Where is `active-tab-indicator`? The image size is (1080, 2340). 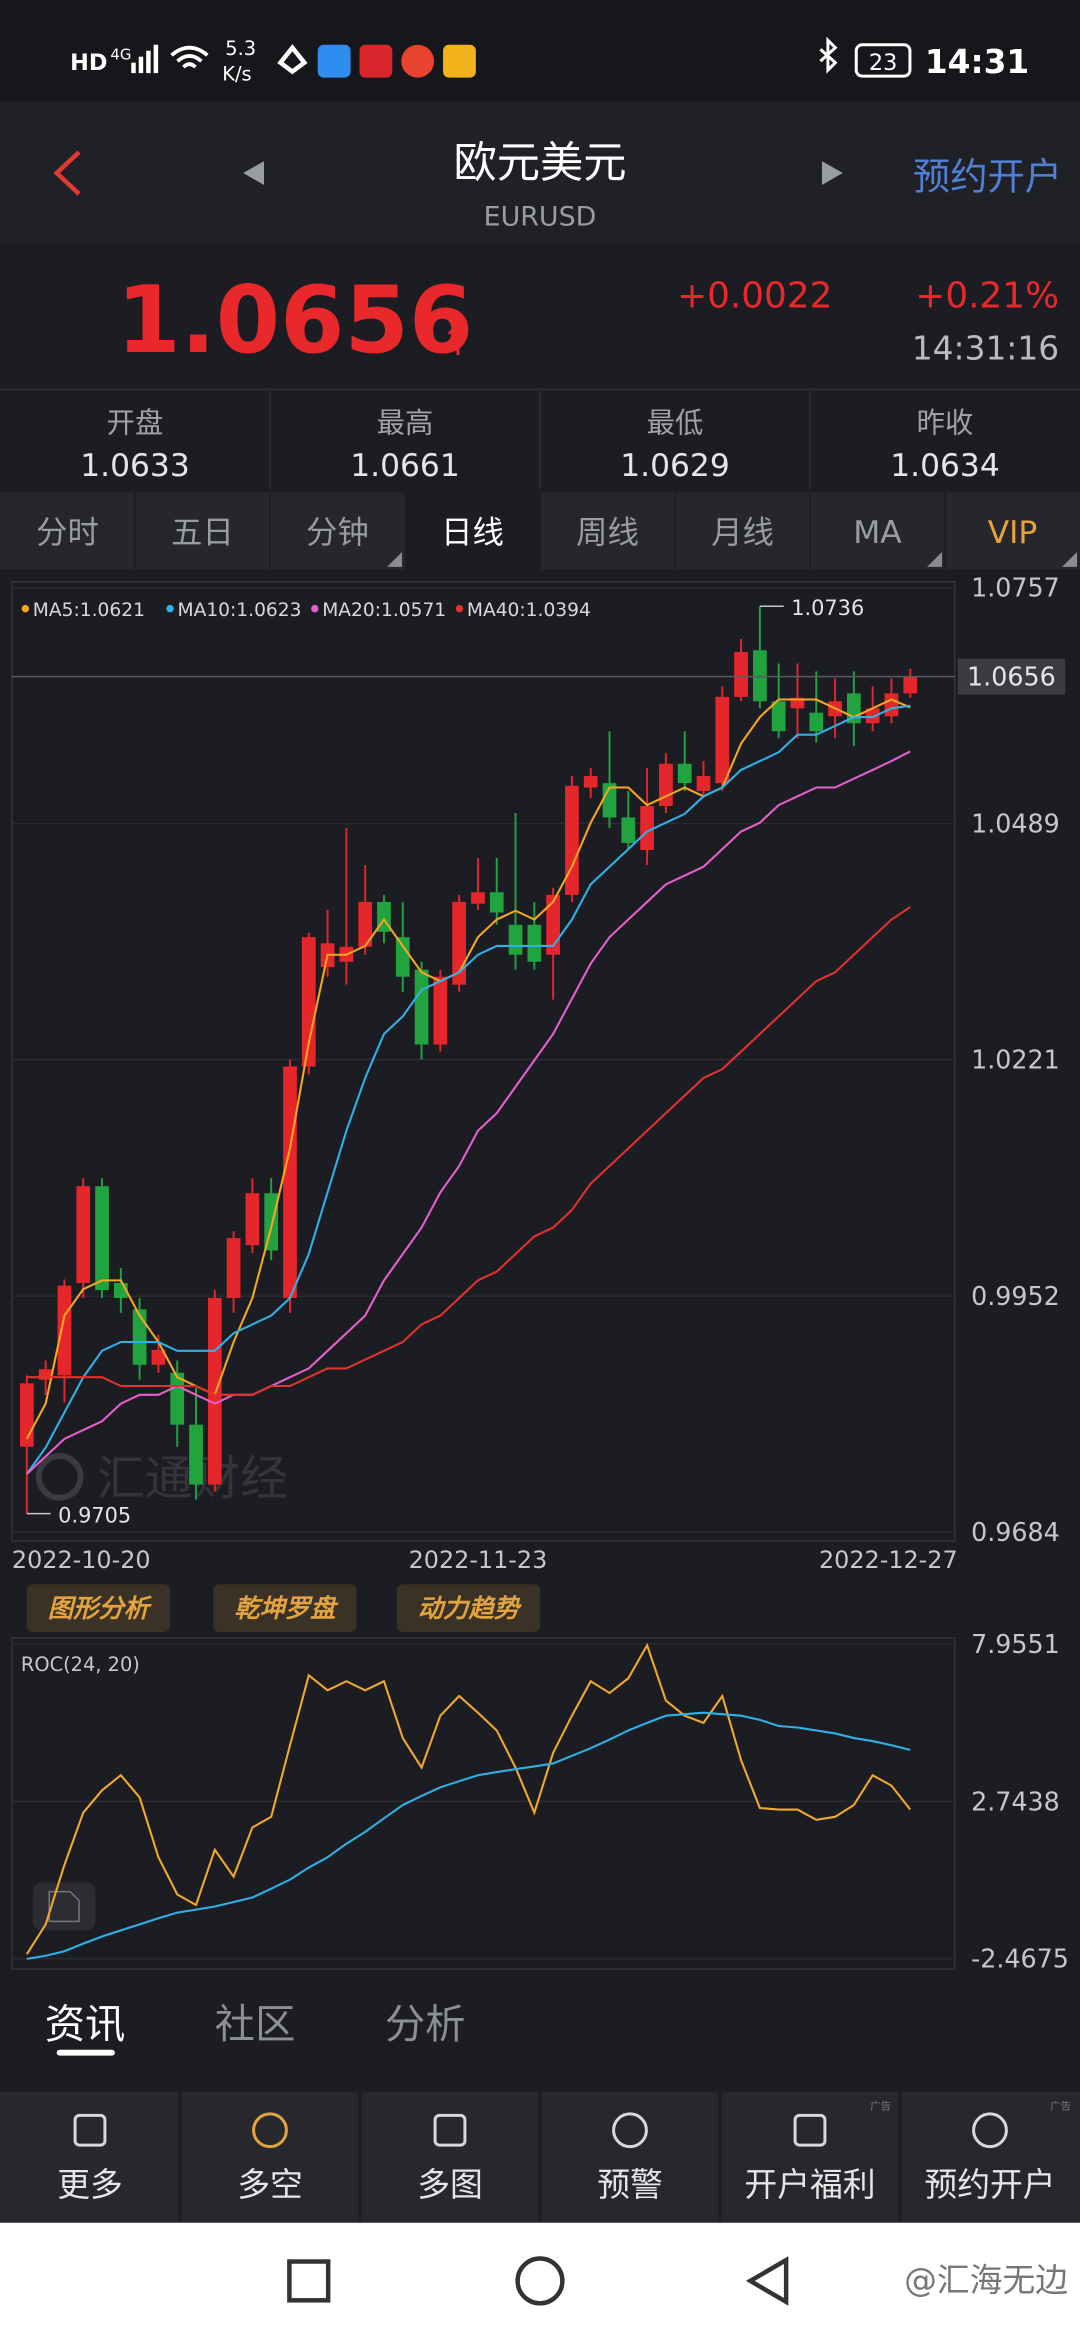
active-tab-indicator is located at coordinates (85, 2052).